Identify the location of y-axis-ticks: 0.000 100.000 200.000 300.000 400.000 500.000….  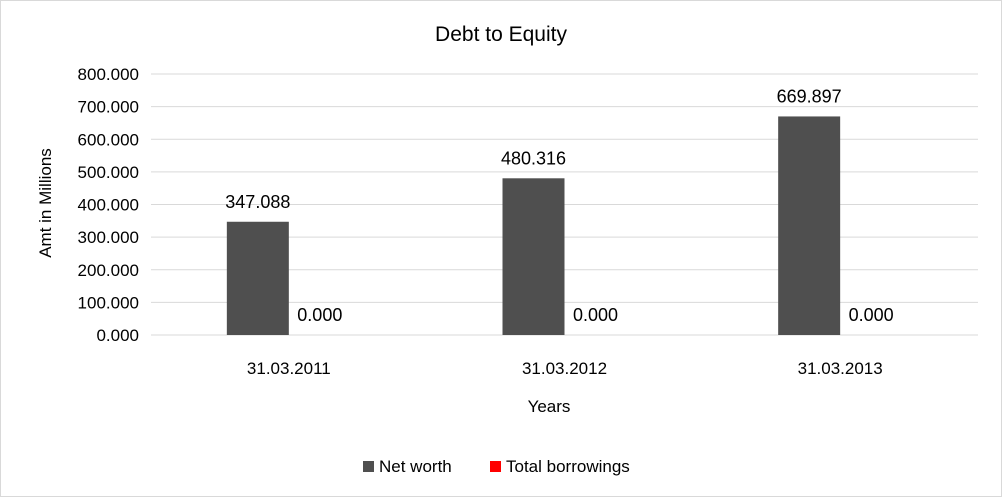
(108, 205).